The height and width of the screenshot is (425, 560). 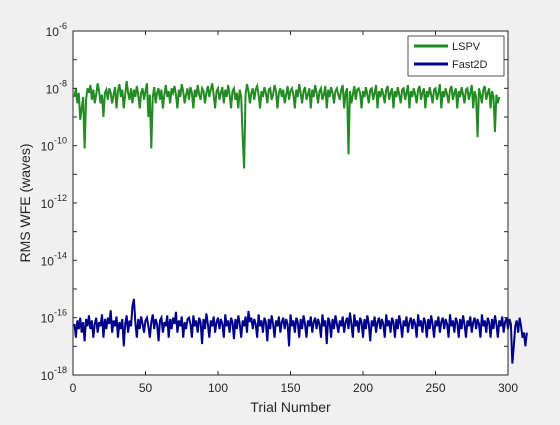 What do you see at coordinates (56, 30) in the screenshot?
I see `y-tick-label: 10⁻⁶` at bounding box center [56, 30].